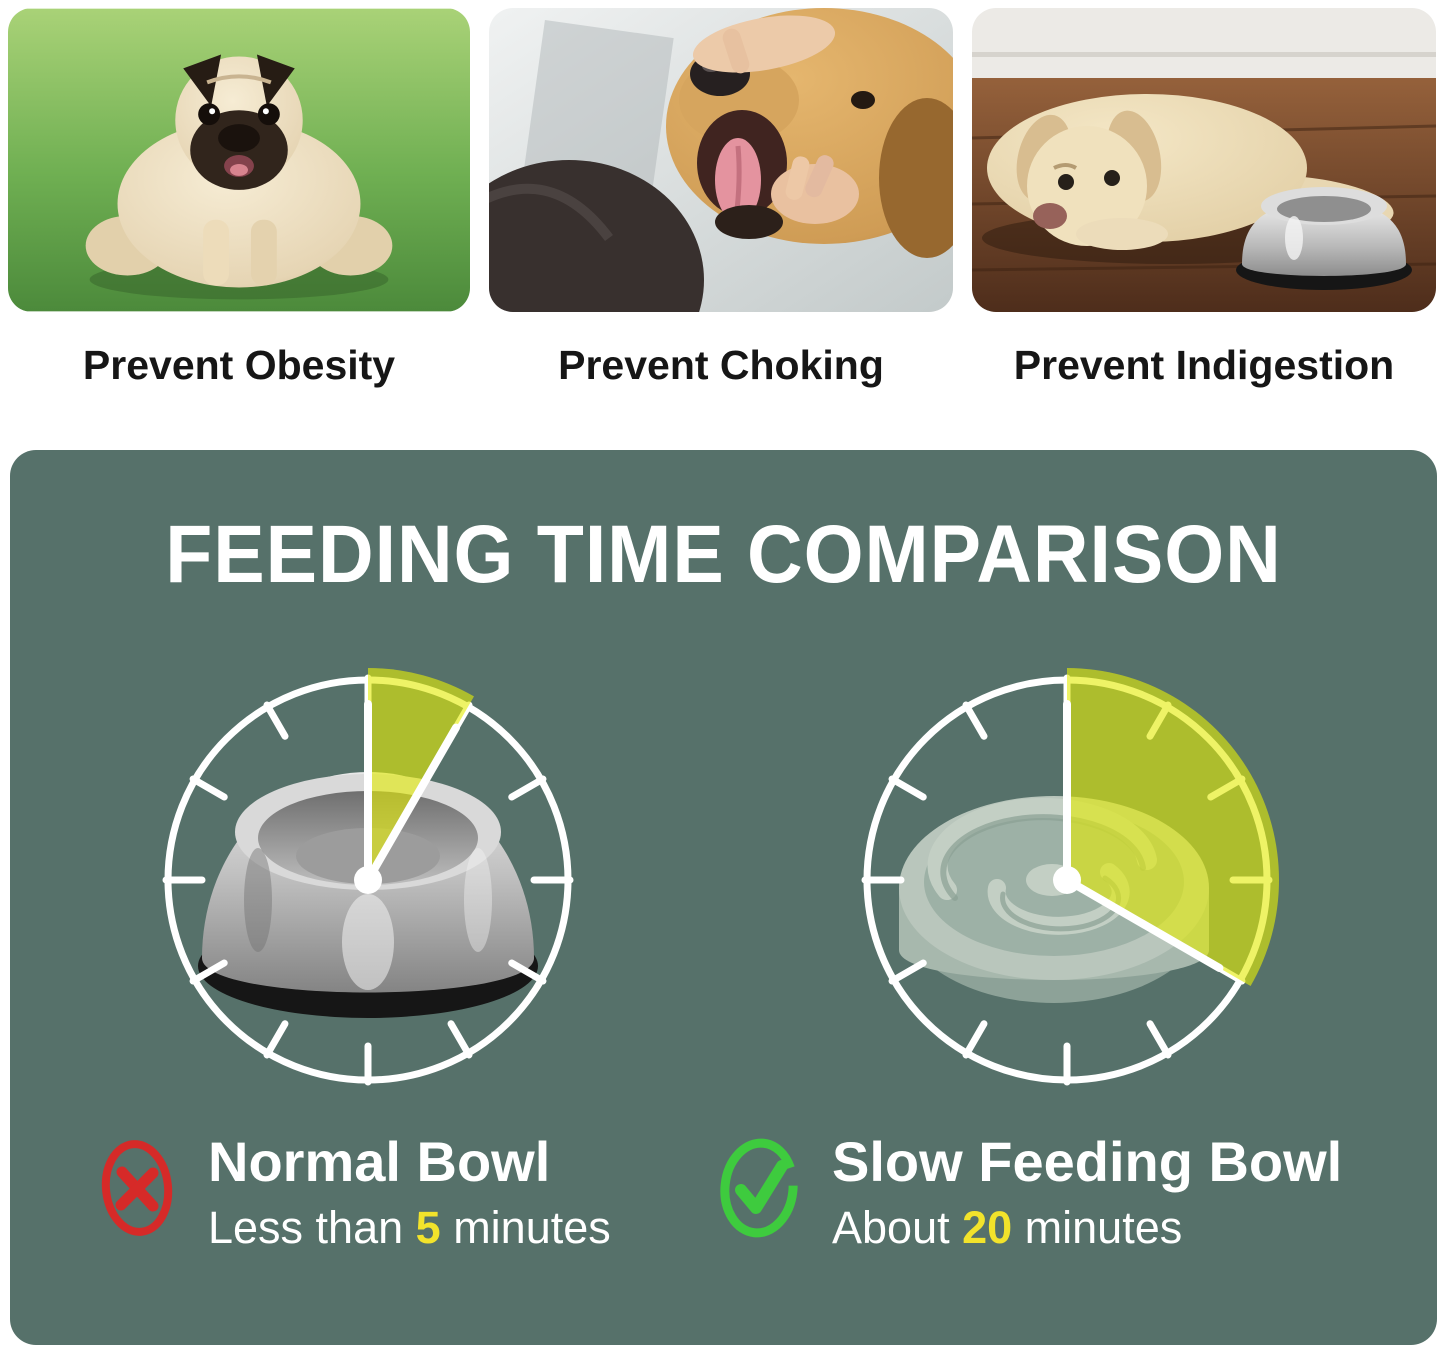 This screenshot has width=1445, height=1353. What do you see at coordinates (987, 1227) in the screenshot?
I see `detail-minutes-value: 20` at bounding box center [987, 1227].